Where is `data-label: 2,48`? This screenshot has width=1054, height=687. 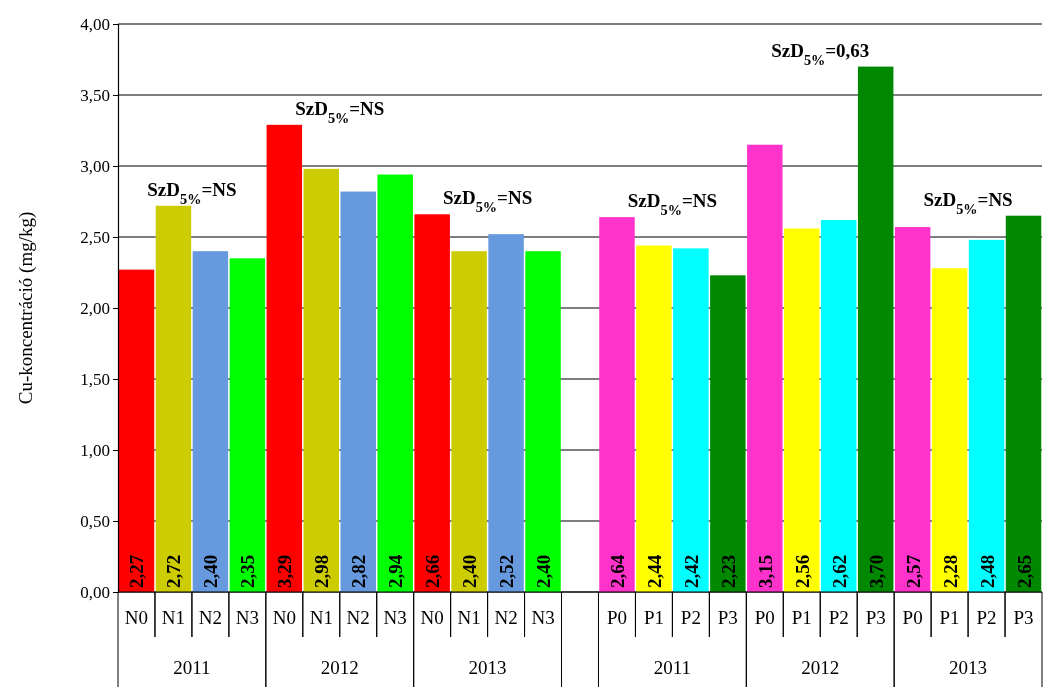 data-label: 2,48 is located at coordinates (987, 571).